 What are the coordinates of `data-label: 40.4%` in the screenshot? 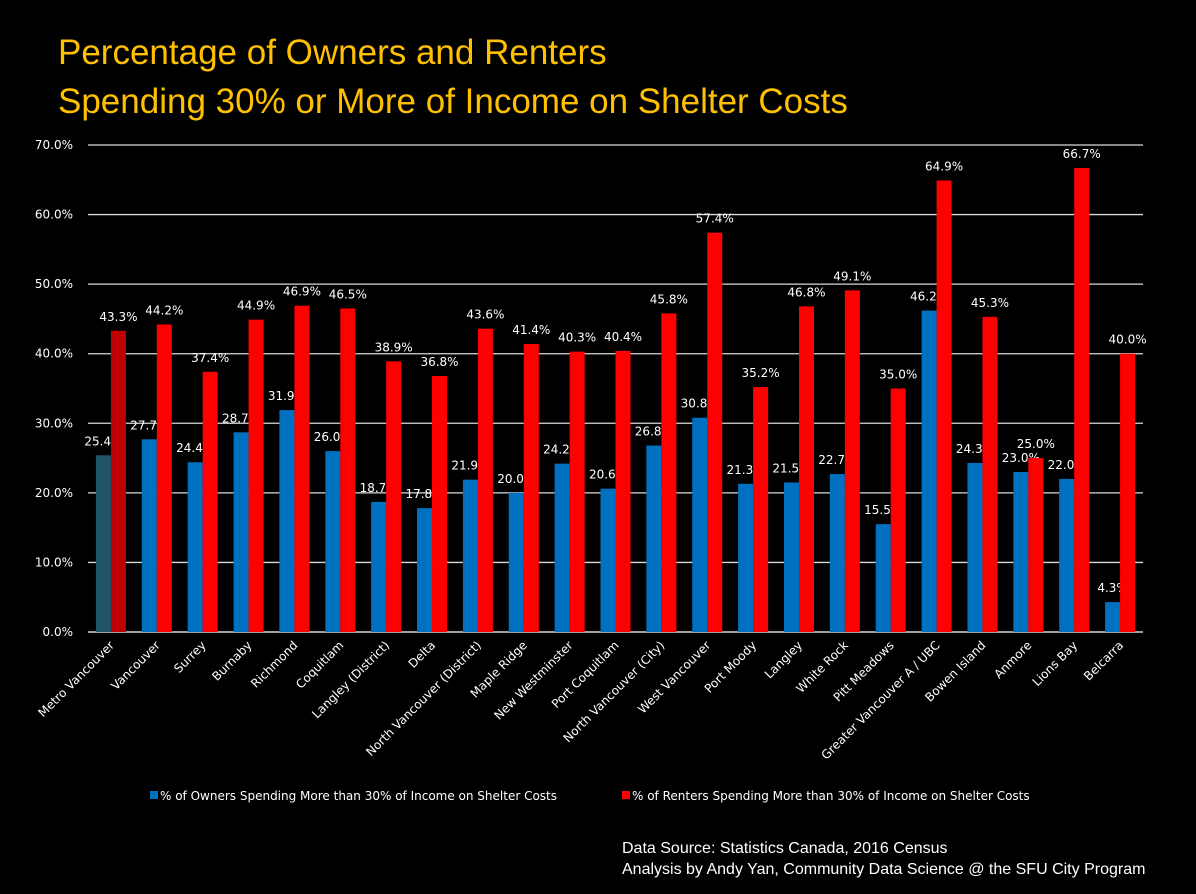 It's located at (623, 337).